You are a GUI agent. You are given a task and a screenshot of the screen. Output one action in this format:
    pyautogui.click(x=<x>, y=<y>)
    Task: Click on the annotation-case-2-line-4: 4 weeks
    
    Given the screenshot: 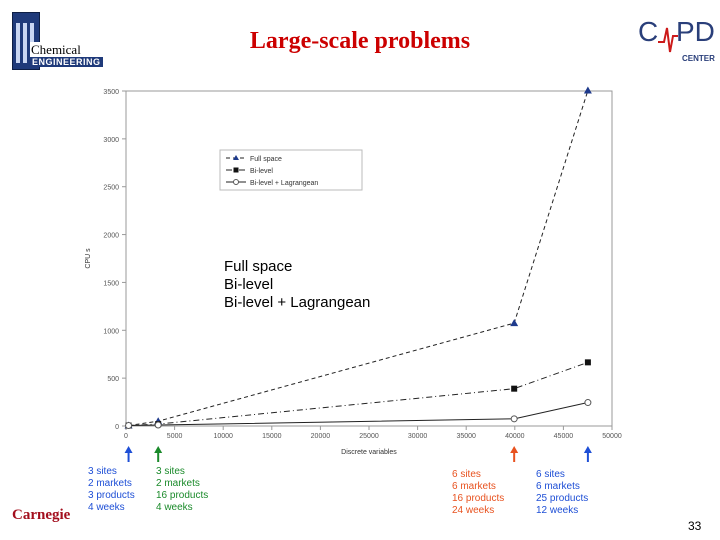 What is the action you would take?
    pyautogui.click(x=174, y=507)
    